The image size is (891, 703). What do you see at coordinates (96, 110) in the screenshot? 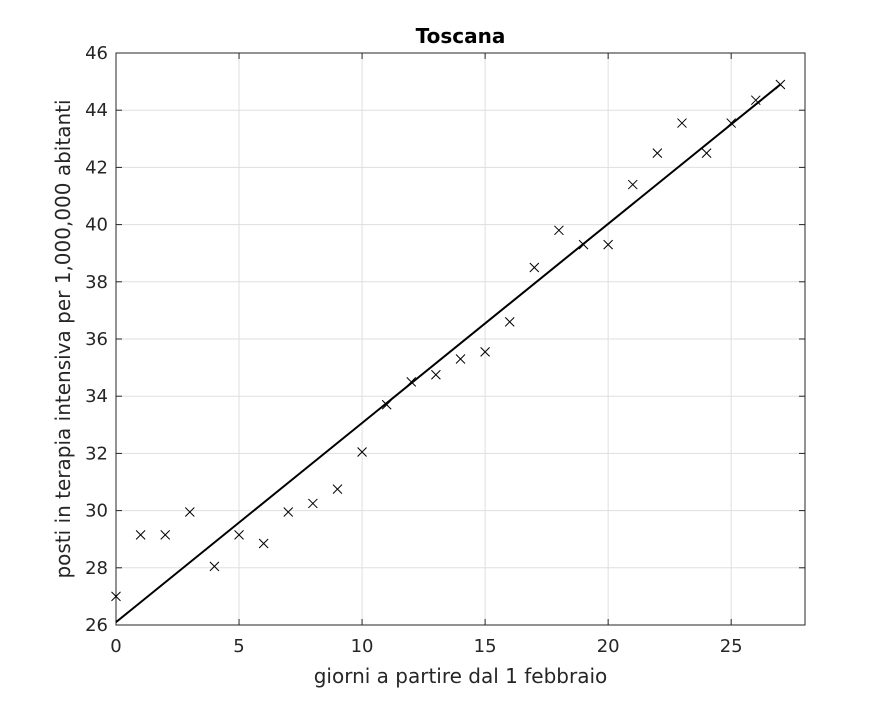
I see `y-tick-label: 44` at bounding box center [96, 110].